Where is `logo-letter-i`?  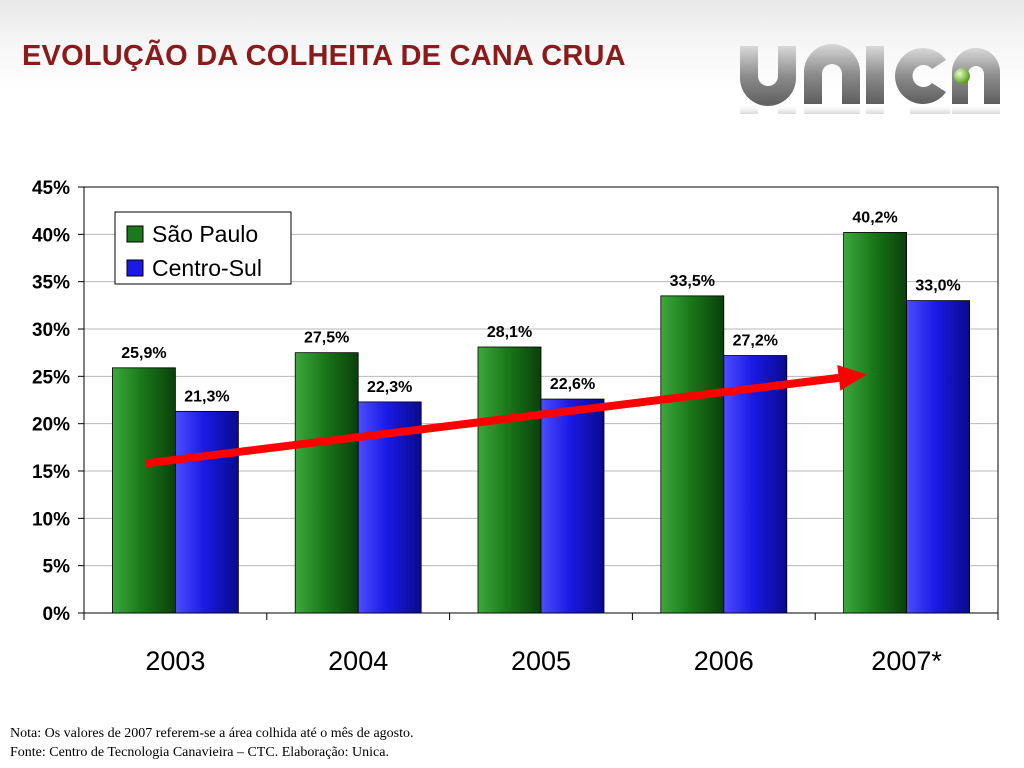 logo-letter-i is located at coordinates (875, 75).